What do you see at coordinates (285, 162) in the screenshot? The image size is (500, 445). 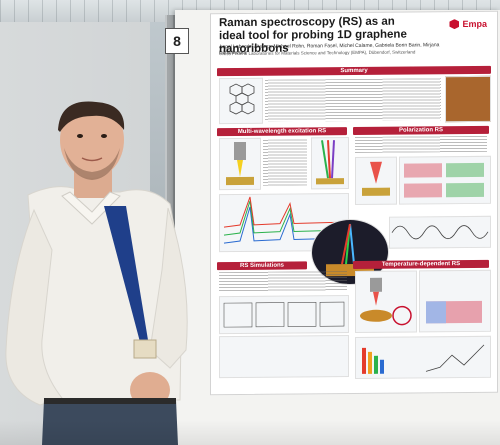 I see `multi-text` at bounding box center [285, 162].